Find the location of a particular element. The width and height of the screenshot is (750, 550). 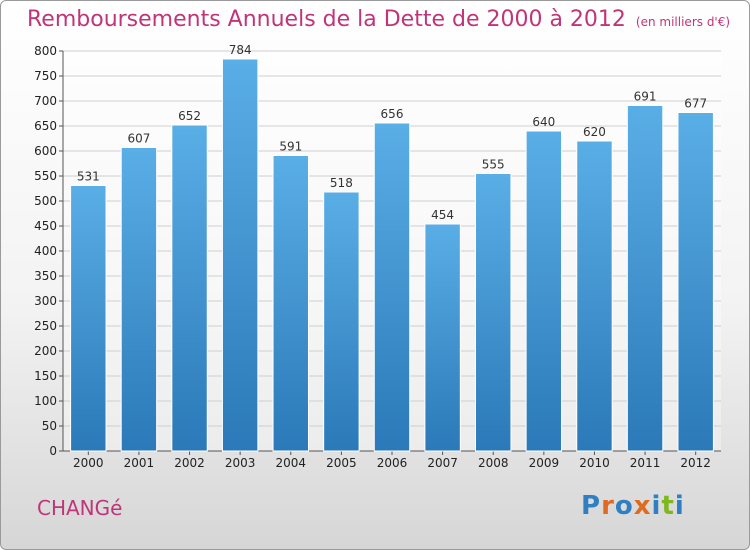

bar-2007 is located at coordinates (442, 337).